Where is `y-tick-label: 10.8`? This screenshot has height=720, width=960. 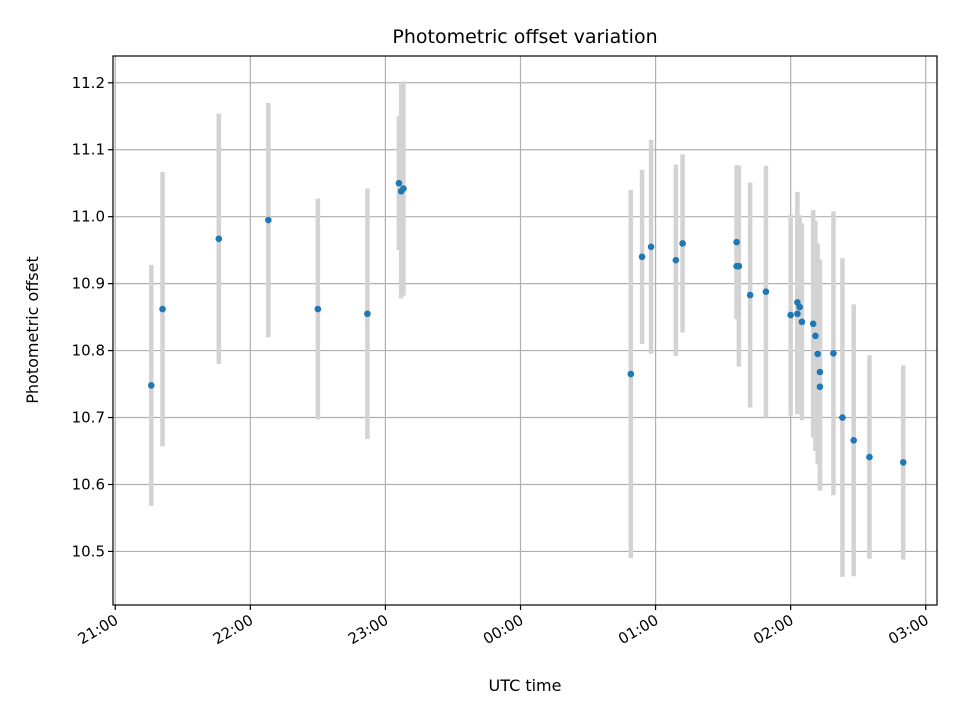
y-tick-label: 10.8 is located at coordinates (88, 351).